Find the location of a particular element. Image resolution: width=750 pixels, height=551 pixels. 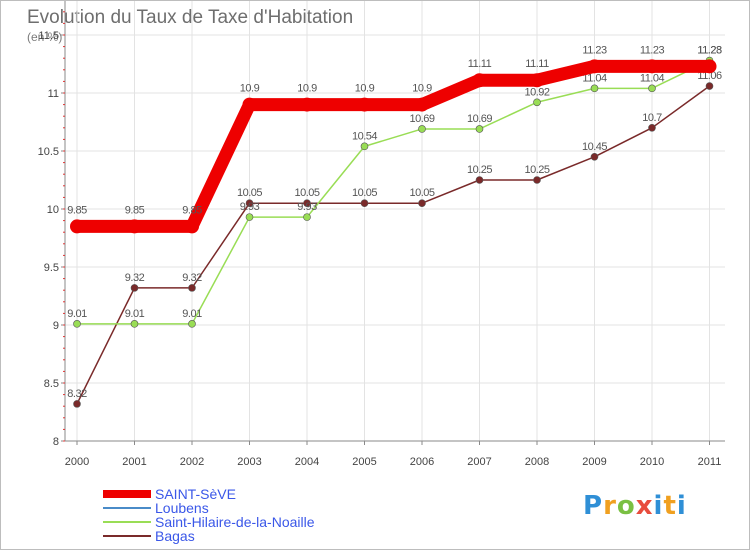

x-tick-label: 2007 is located at coordinates (479, 462).